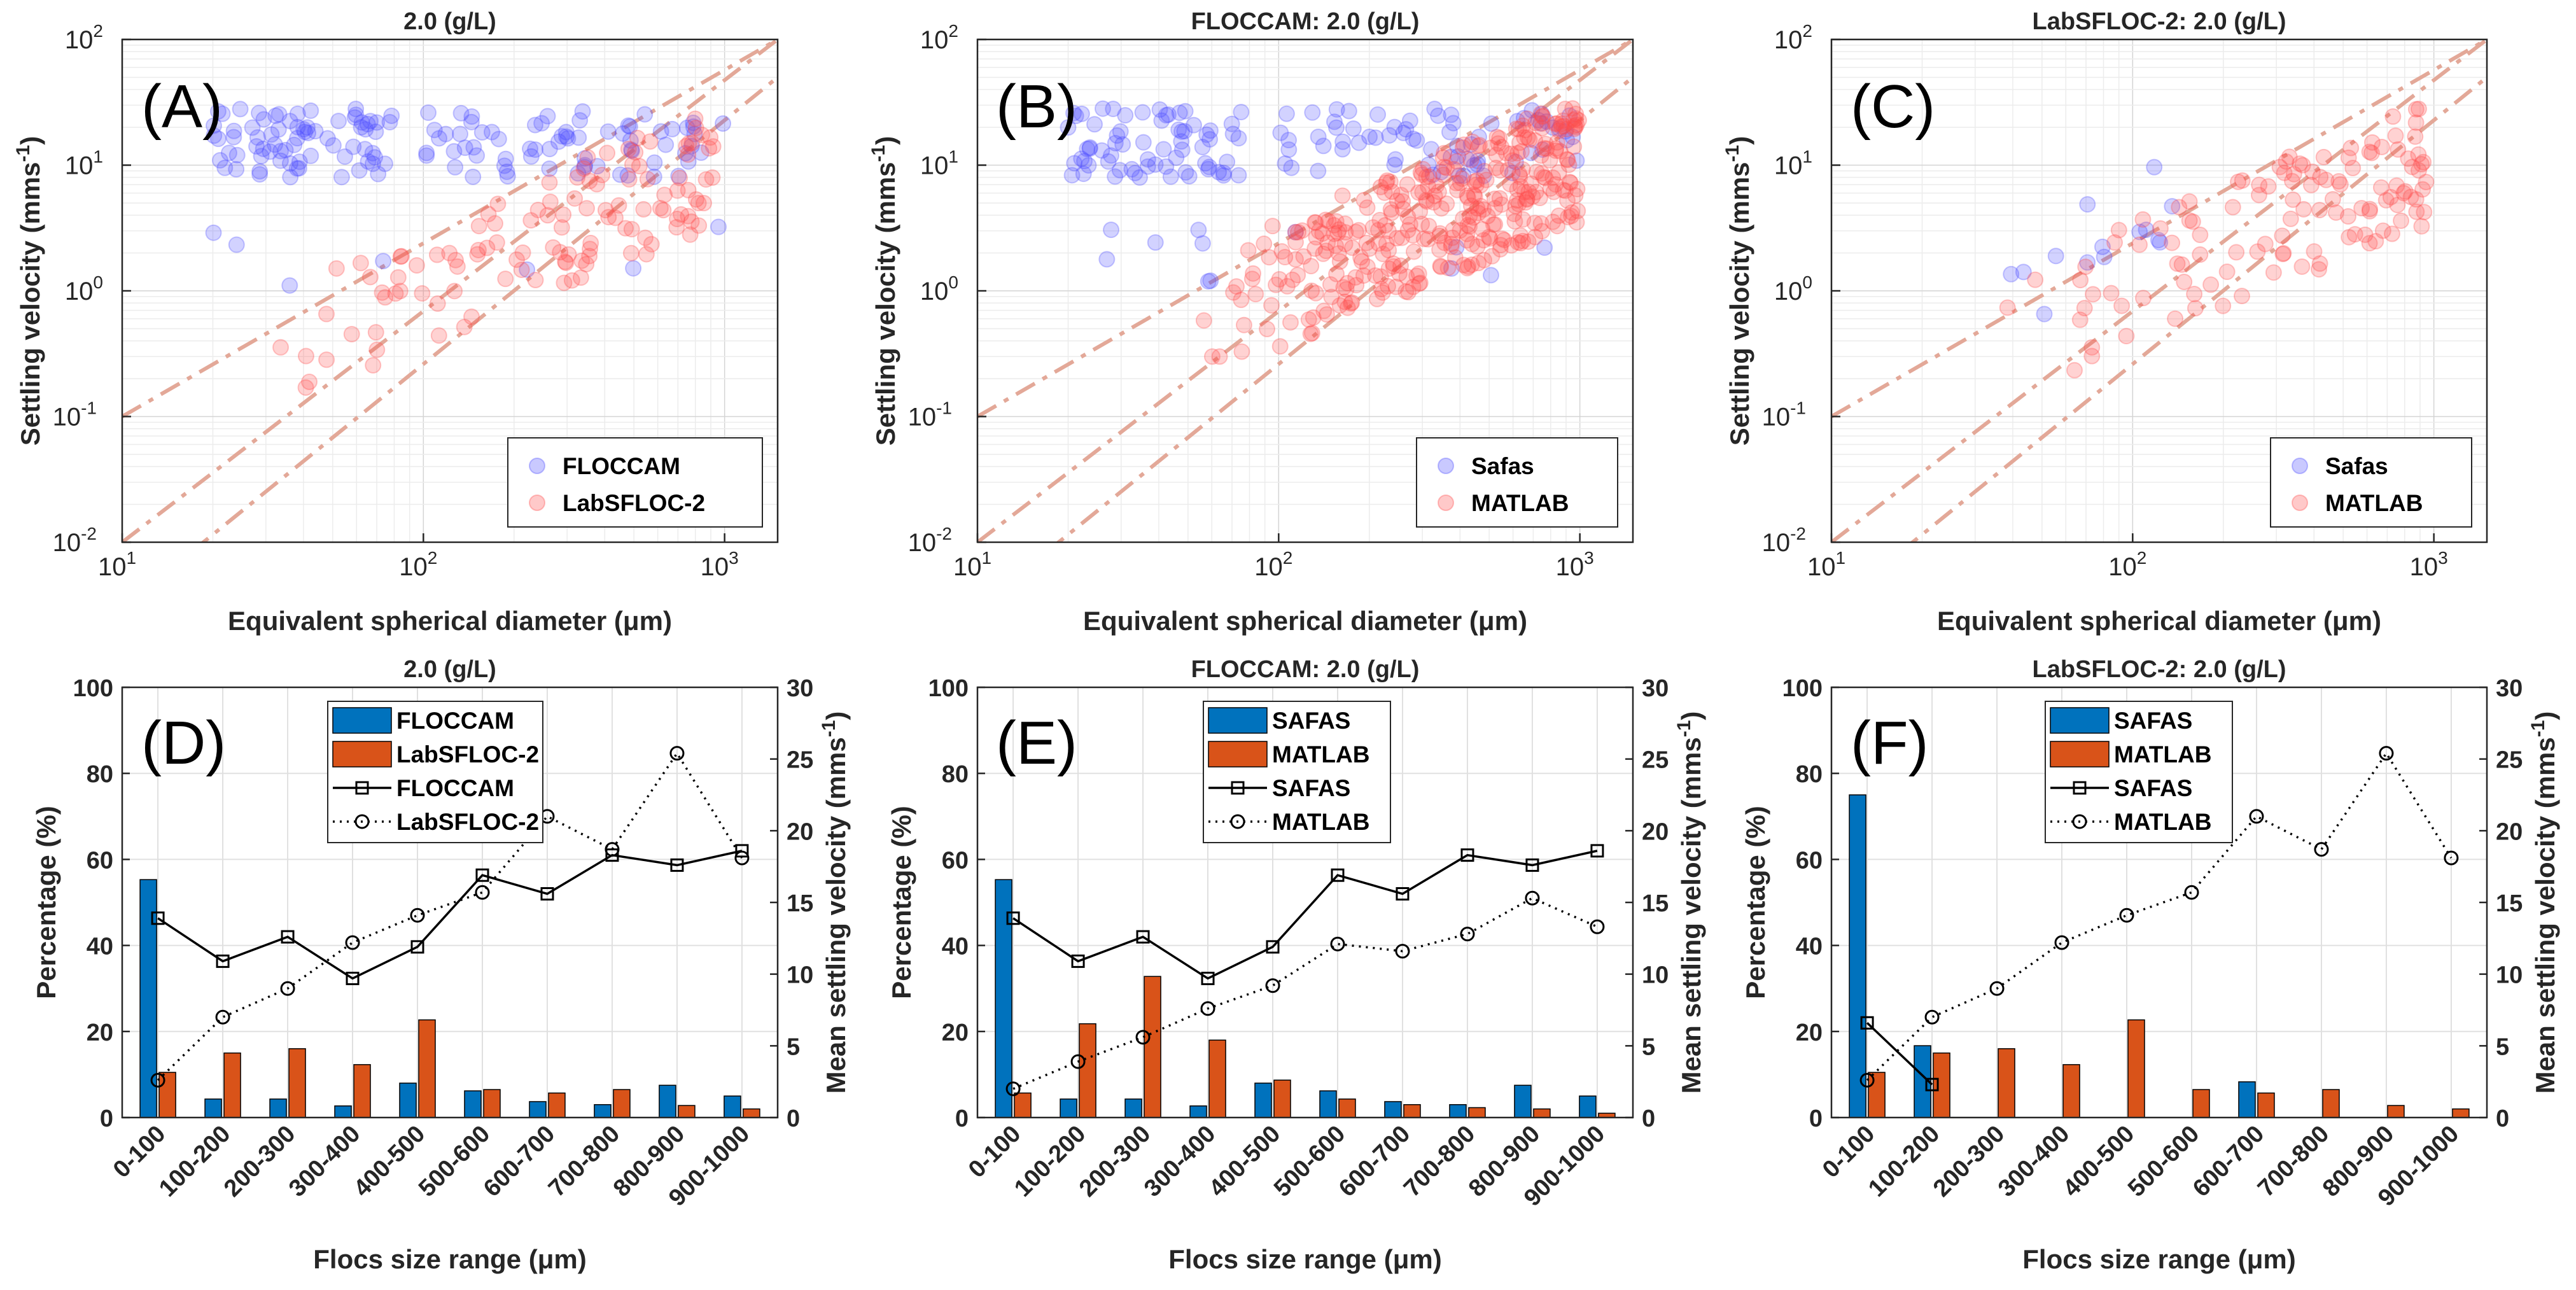  What do you see at coordinates (584, 1162) in the screenshot?
I see `category-label: 700-800` at bounding box center [584, 1162].